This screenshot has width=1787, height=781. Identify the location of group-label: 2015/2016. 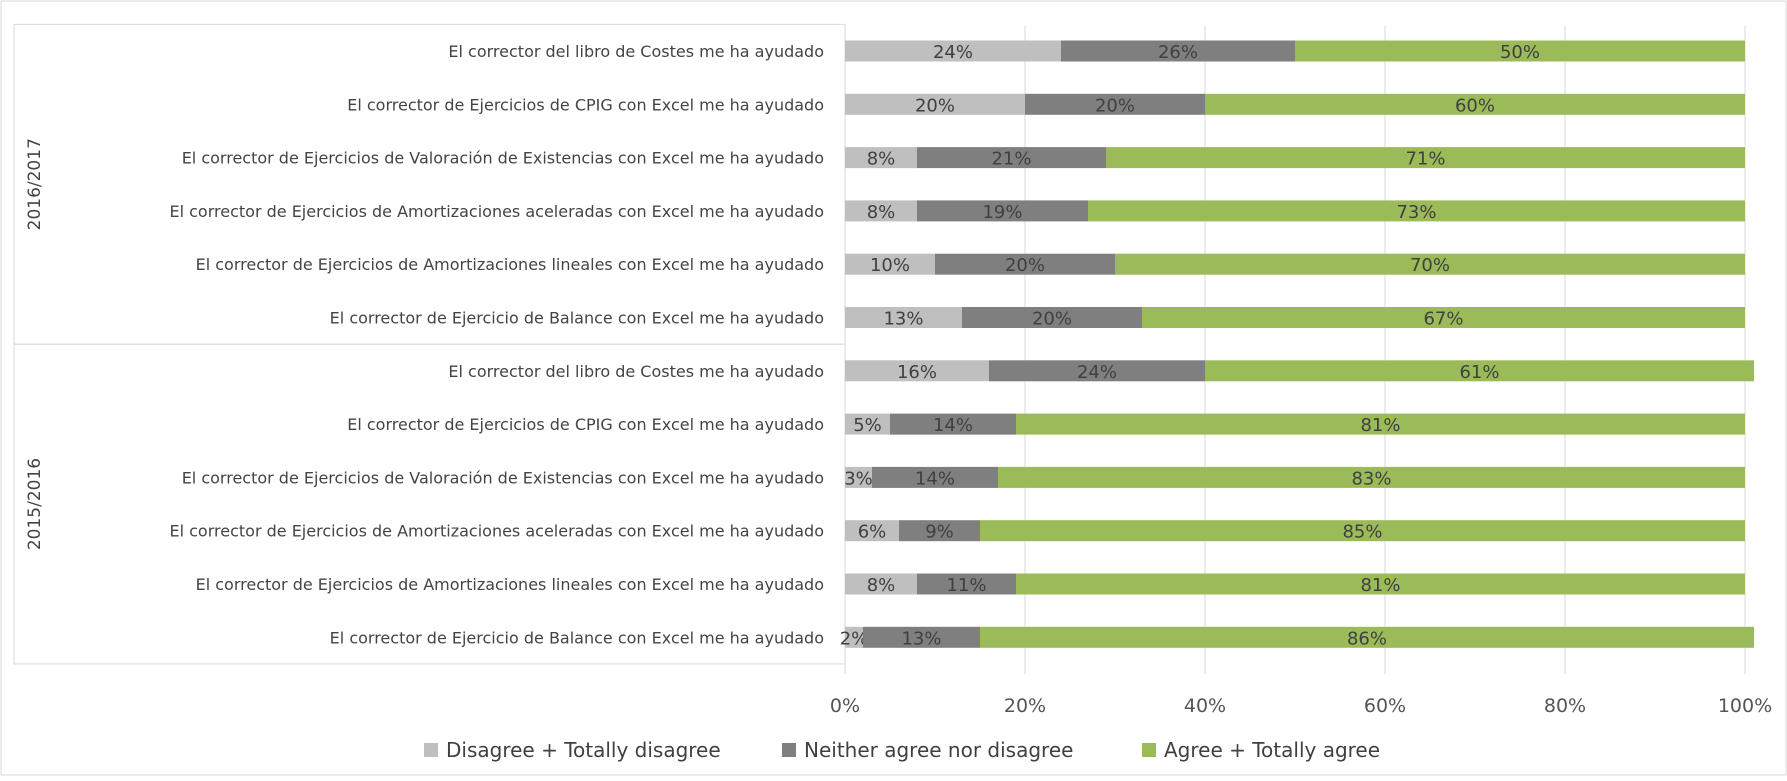
(35, 504).